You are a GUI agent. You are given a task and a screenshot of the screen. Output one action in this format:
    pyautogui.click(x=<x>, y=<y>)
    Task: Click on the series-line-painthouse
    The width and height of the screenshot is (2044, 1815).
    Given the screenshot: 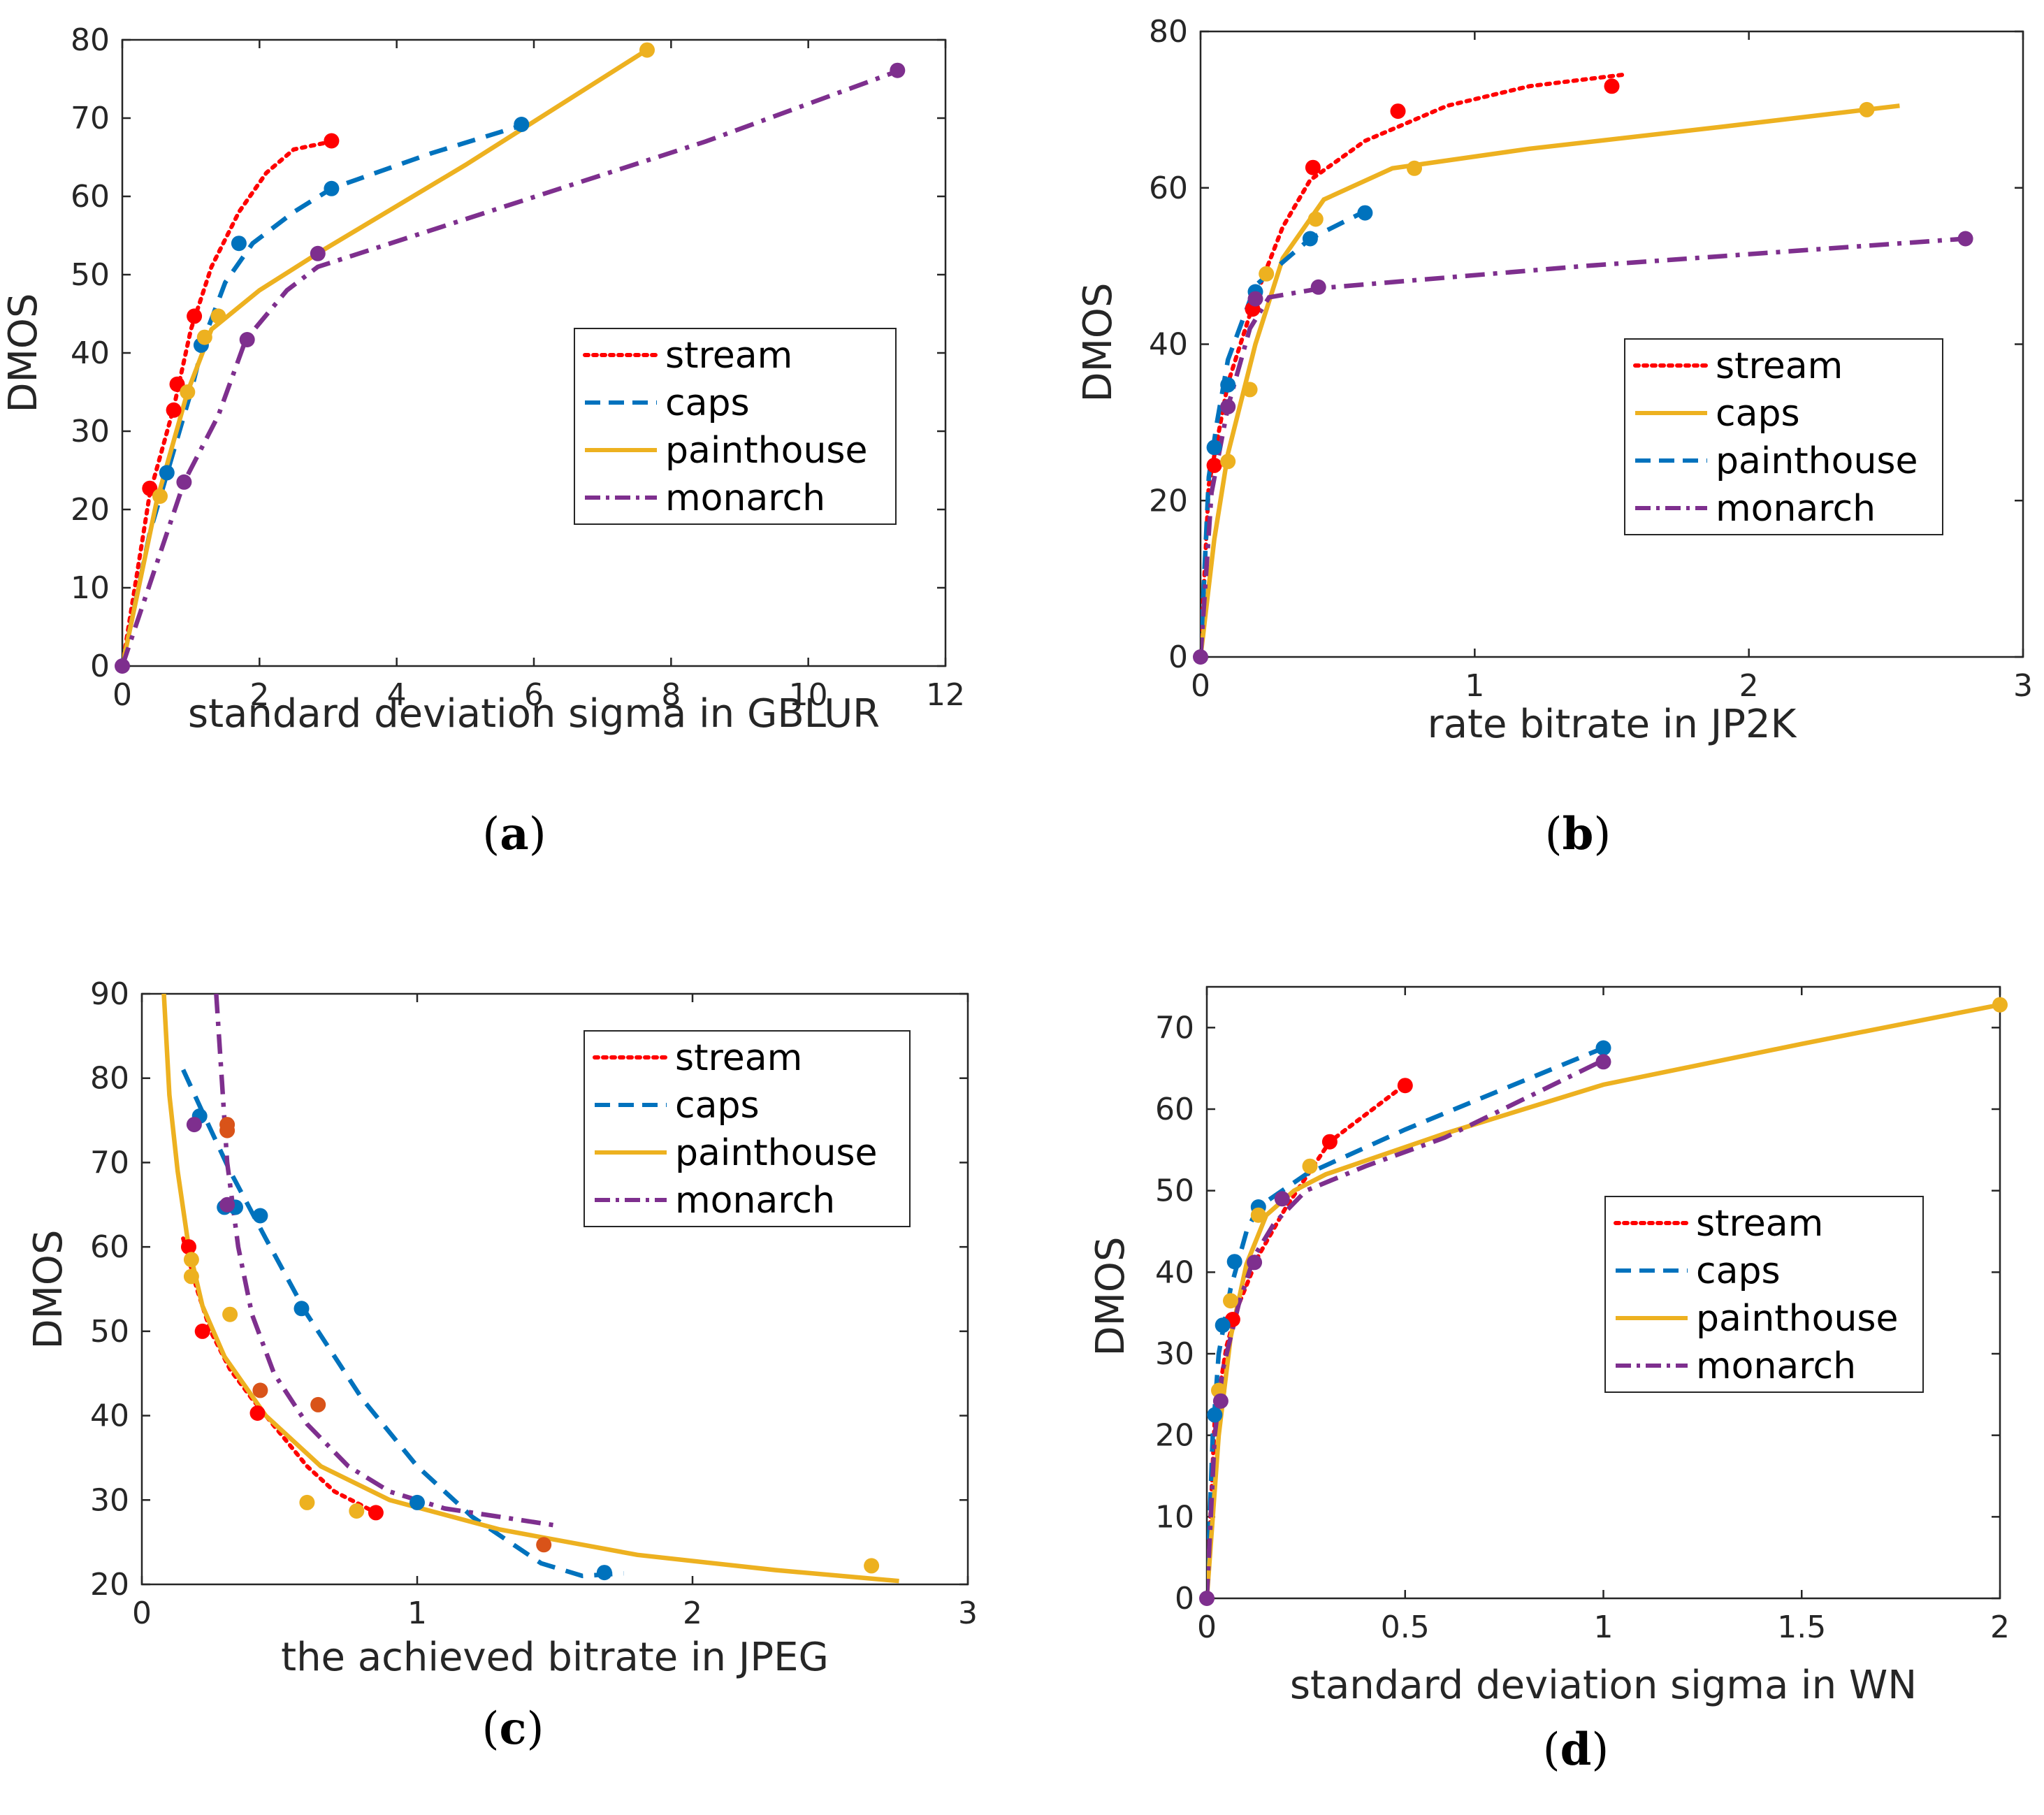 What is the action you would take?
    pyautogui.click(x=1603, y=1300)
    